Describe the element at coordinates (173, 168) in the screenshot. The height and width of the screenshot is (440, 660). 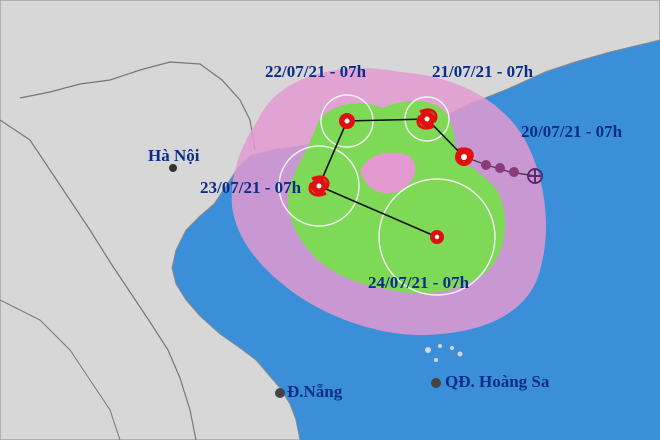
I see `hanoi-marker` at that location.